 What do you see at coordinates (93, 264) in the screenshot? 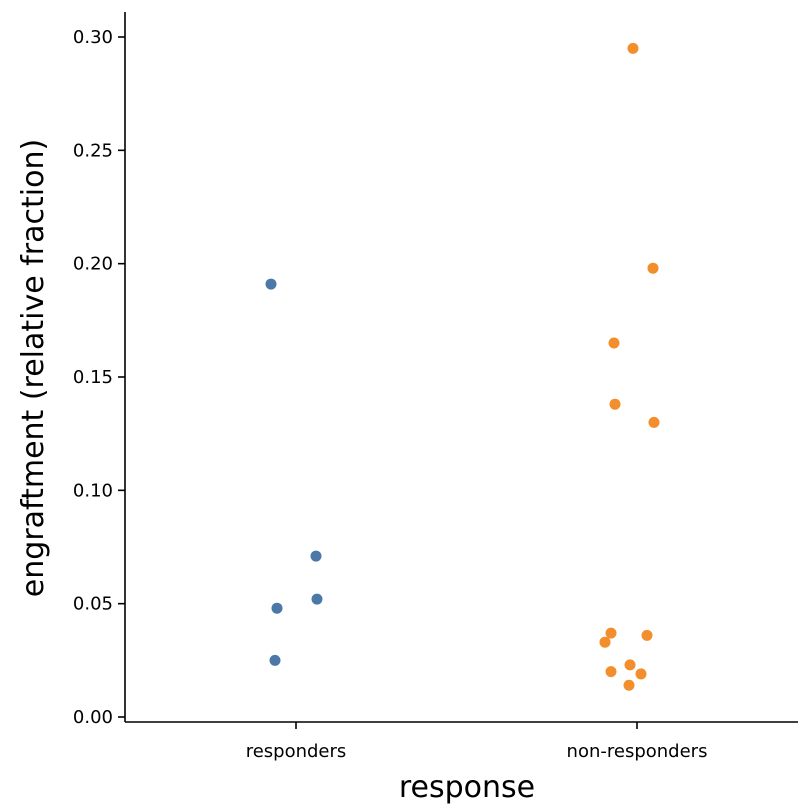
I see `y-tick-label: 0.20` at bounding box center [93, 264].